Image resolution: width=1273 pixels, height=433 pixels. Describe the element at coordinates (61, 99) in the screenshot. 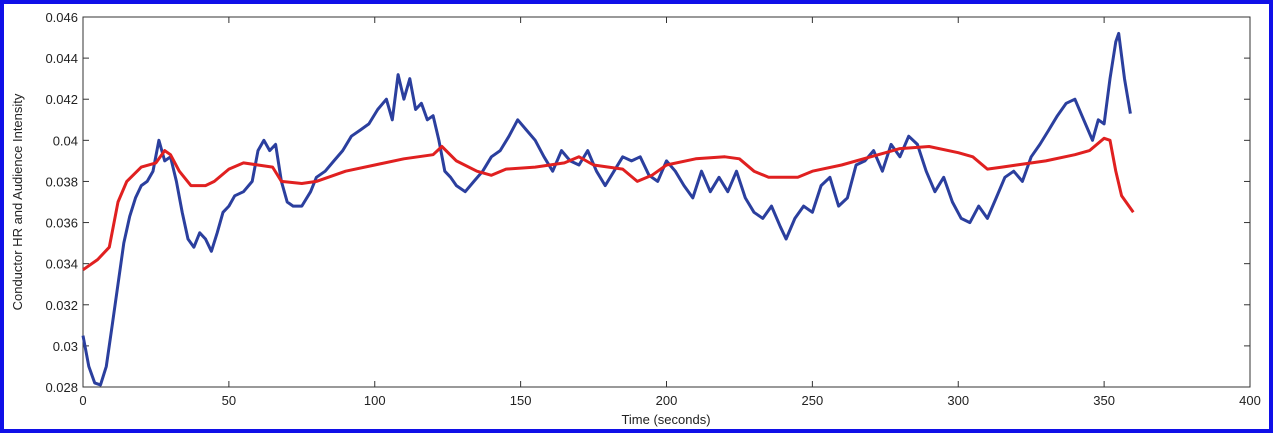

I see `y-tick-label: 0.042` at that location.